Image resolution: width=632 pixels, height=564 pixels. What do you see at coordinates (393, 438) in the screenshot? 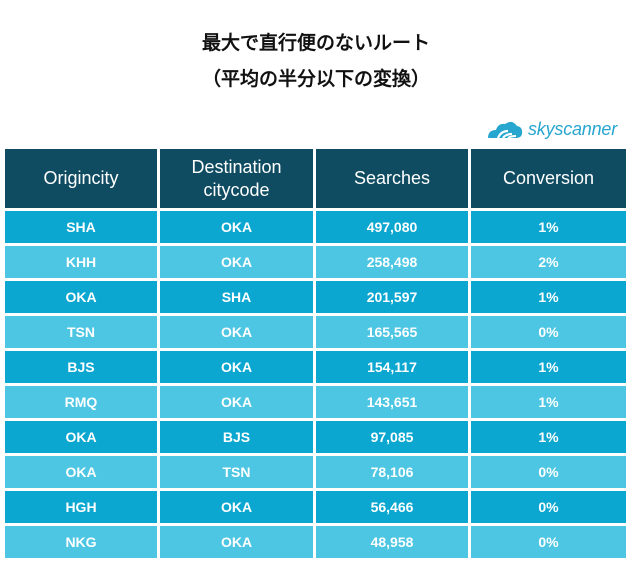
I see `cell-searches: 97,085` at bounding box center [393, 438].